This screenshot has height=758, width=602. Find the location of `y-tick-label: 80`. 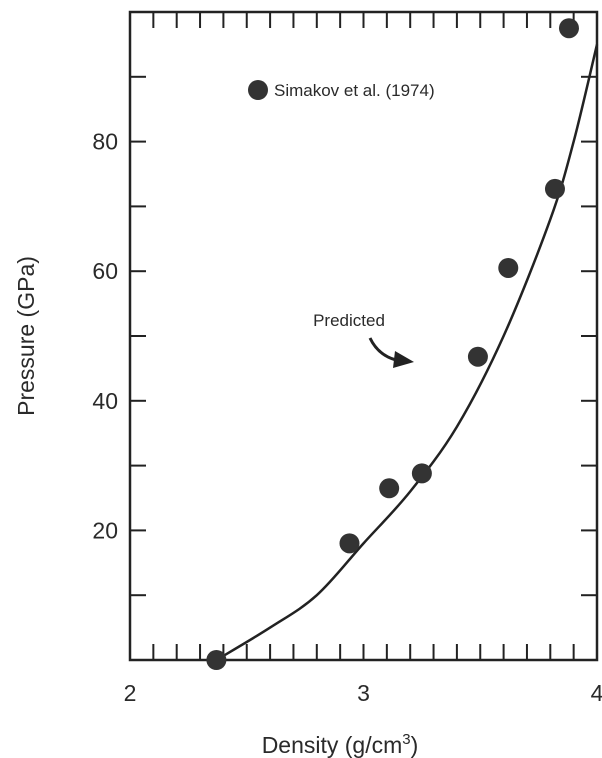

y-tick-label: 80 is located at coordinates (105, 142).